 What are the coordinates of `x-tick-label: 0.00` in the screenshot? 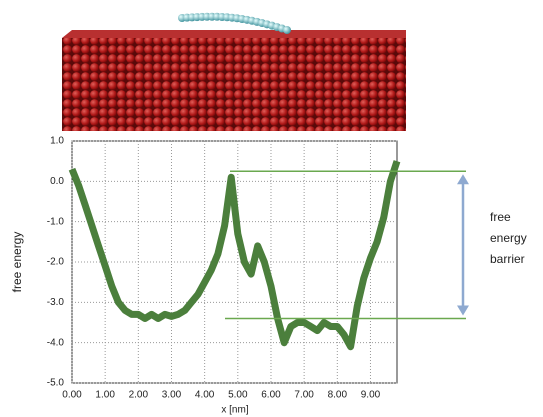 It's located at (72, 395).